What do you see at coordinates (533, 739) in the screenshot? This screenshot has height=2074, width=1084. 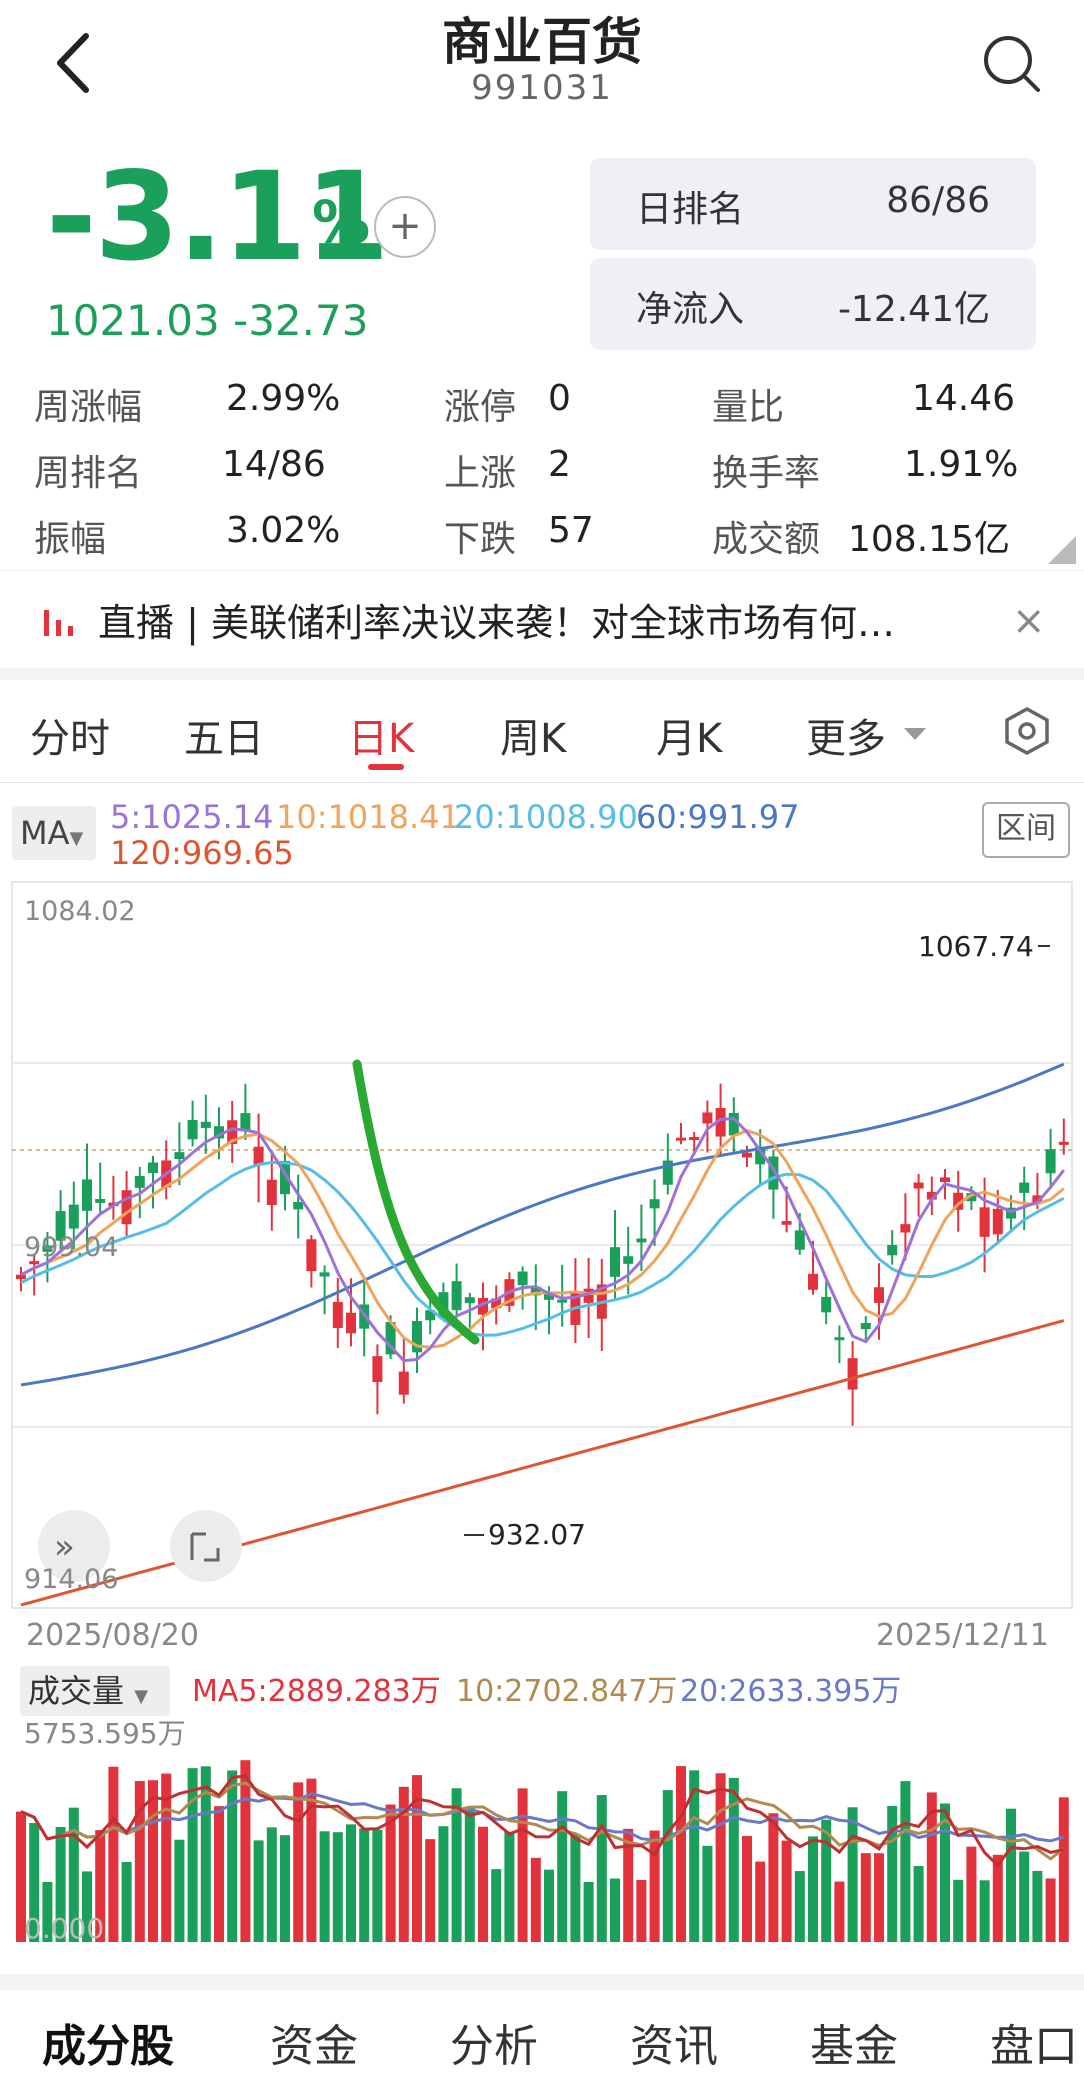 I see `tab-weekly-k: 周K` at bounding box center [533, 739].